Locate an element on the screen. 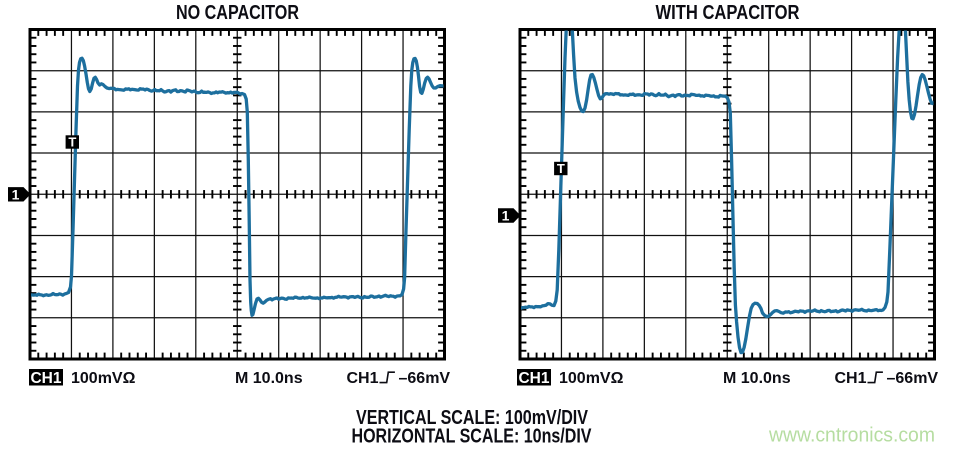 Image resolution: width=953 pixels, height=455 pixels. svg-text: www.cntronics.com is located at coordinates (851, 436).